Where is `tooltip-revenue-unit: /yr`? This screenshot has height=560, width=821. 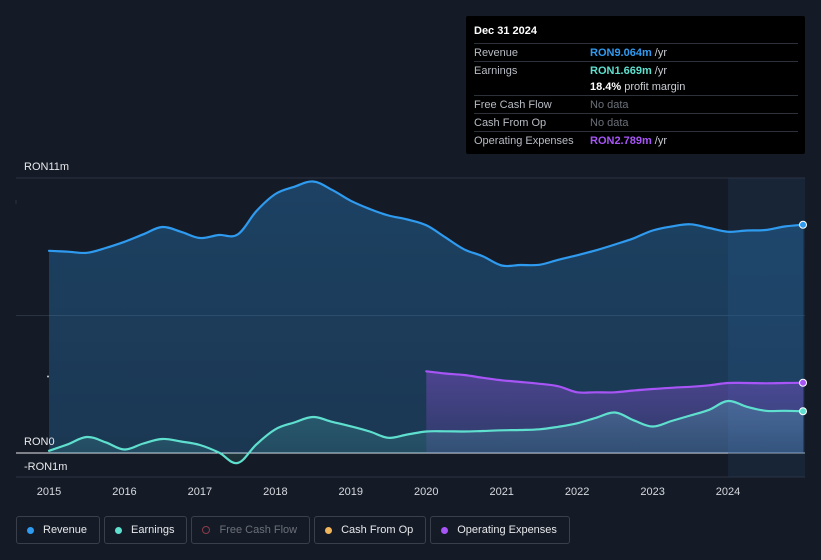
tooltip-revenue-unit: /yr is located at coordinates (660, 52).